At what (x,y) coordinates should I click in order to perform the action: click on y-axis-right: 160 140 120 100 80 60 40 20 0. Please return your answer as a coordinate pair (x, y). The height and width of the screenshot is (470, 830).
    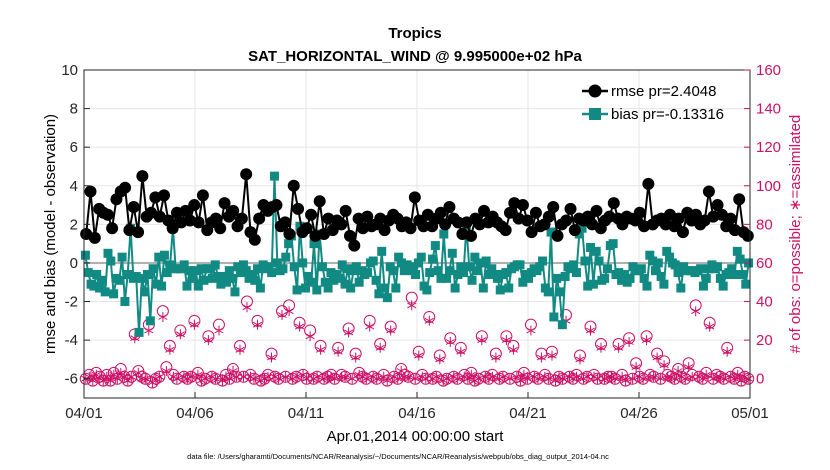
    Looking at the image, I should click on (762, 225).